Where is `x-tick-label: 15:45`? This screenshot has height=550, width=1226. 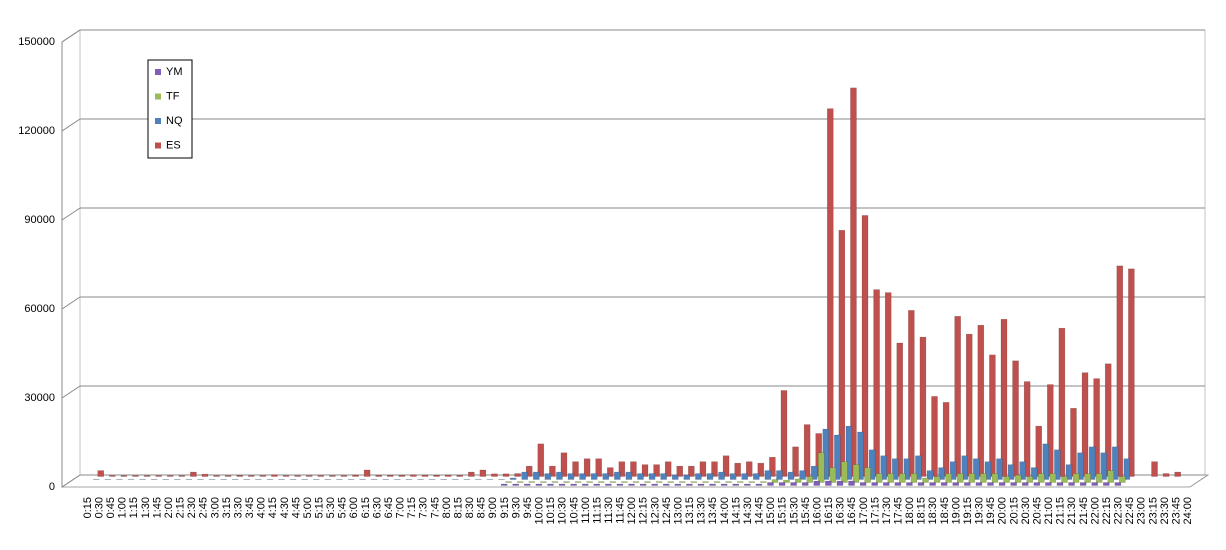
x-tick-label: 15:45 is located at coordinates (806, 511).